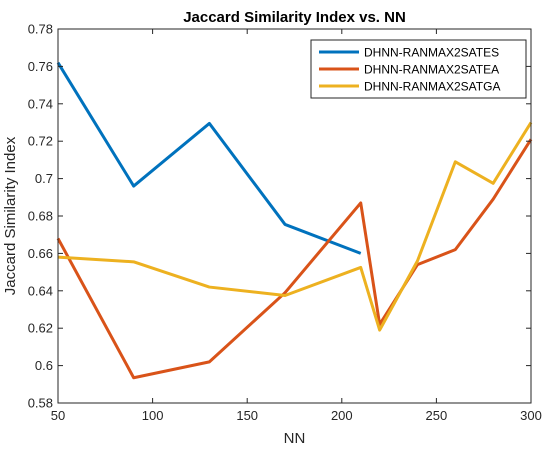 The image size is (550, 454). Describe the element at coordinates (295, 438) in the screenshot. I see `x-axis-label: NN` at that location.